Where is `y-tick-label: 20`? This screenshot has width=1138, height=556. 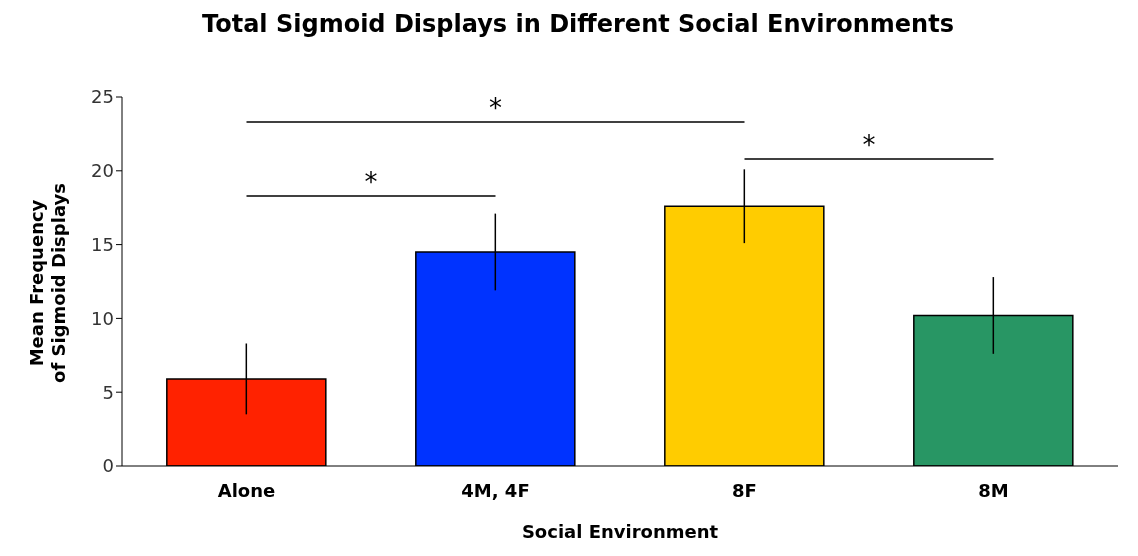 y-tick-label: 20 is located at coordinates (102, 171).